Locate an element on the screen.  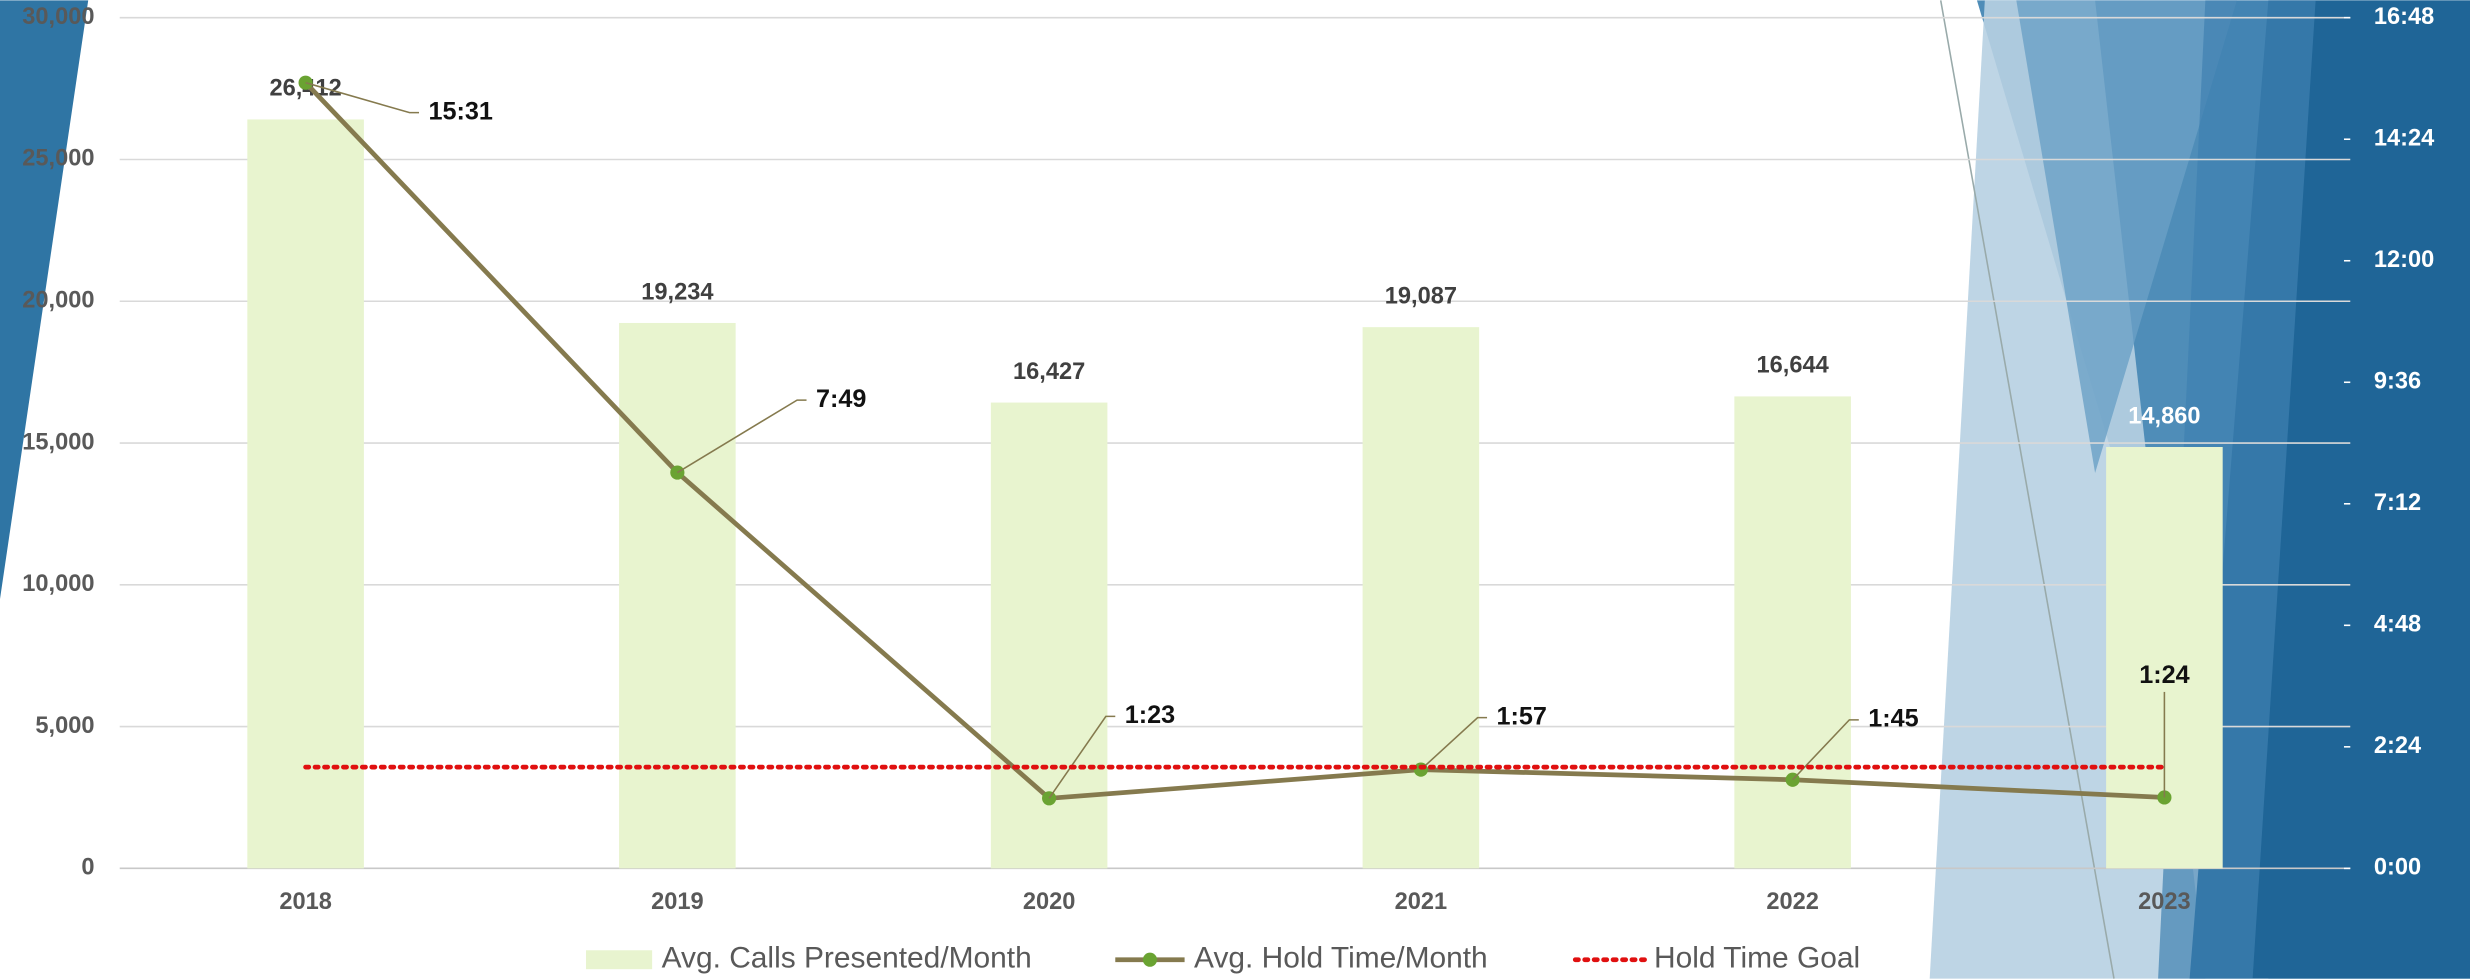
y2-tick-label: 0:00 is located at coordinates (2397, 868).